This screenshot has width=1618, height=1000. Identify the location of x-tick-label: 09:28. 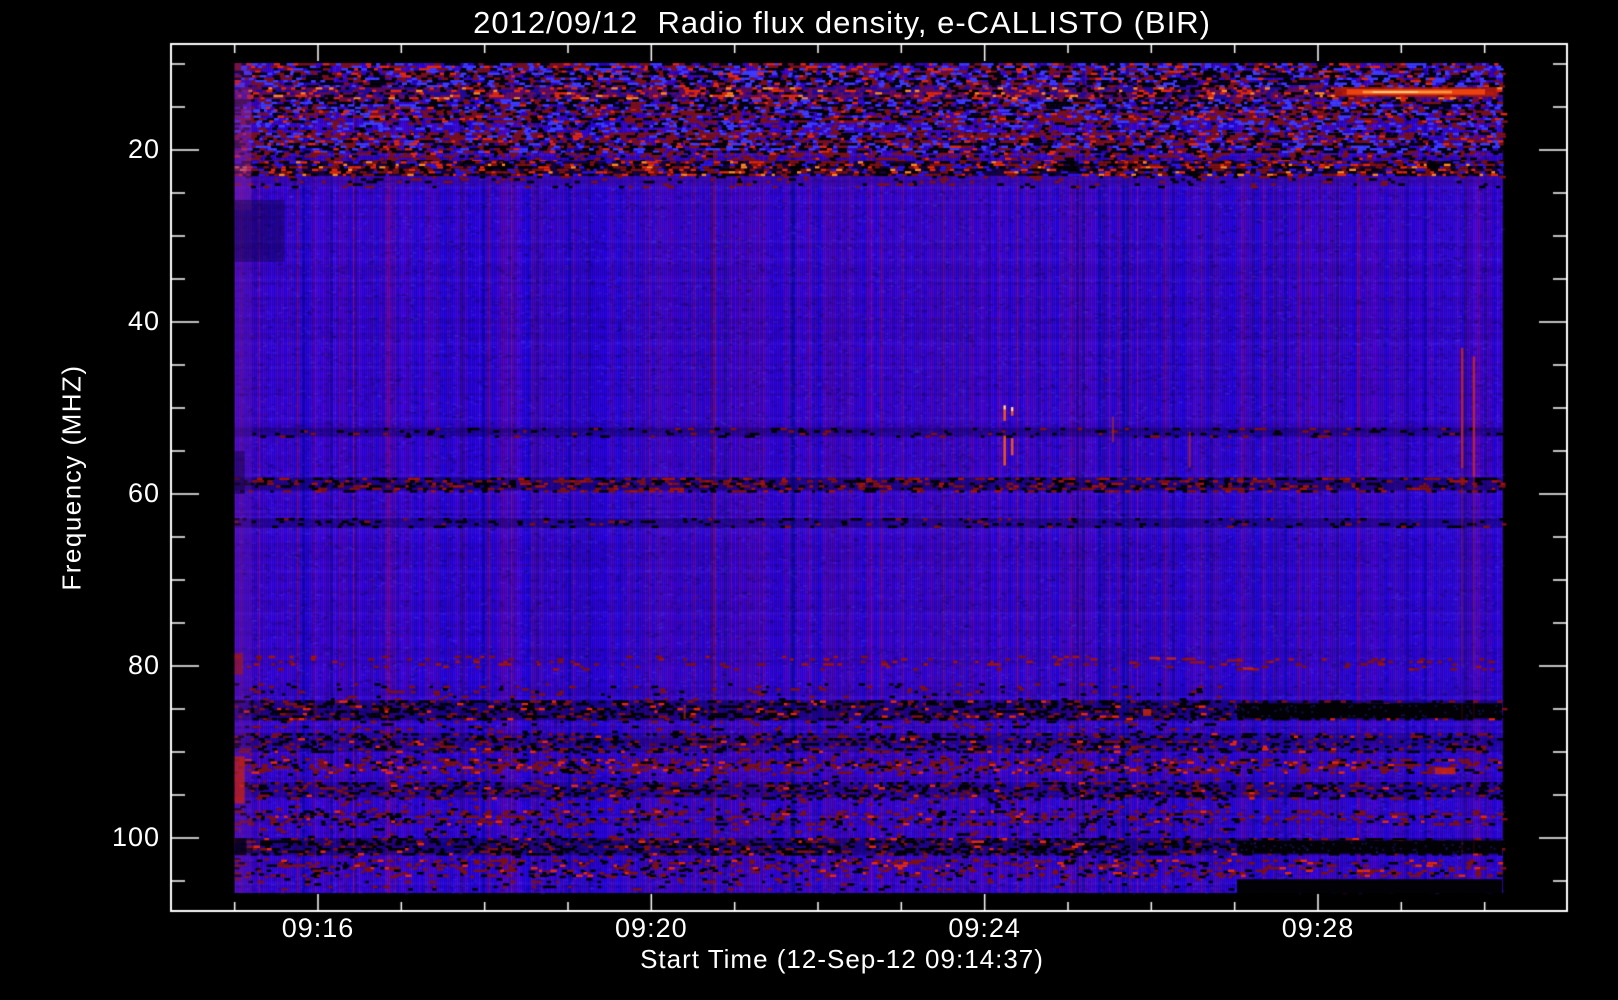
(1318, 928).